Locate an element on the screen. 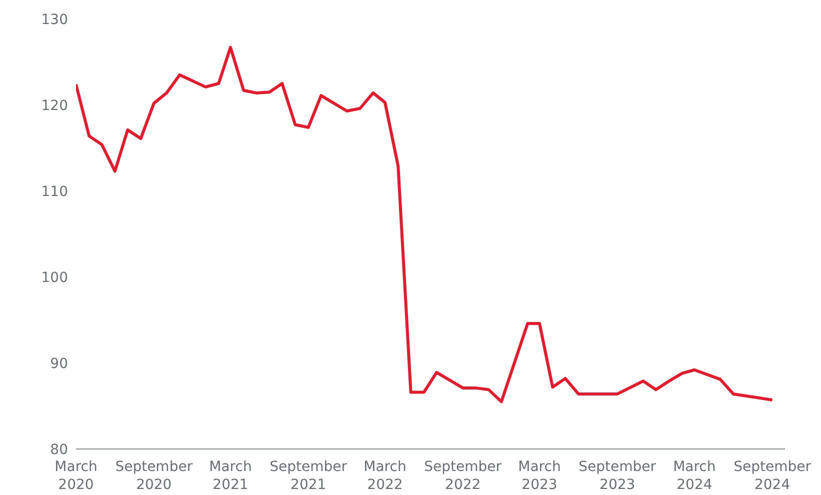 The height and width of the screenshot is (495, 821). x-tick-label: September 2024 is located at coordinates (773, 476).